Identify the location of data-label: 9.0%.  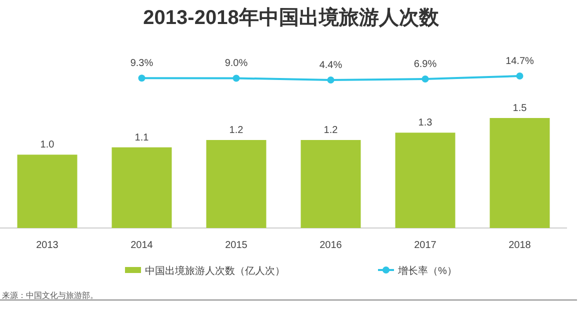
(236, 64).